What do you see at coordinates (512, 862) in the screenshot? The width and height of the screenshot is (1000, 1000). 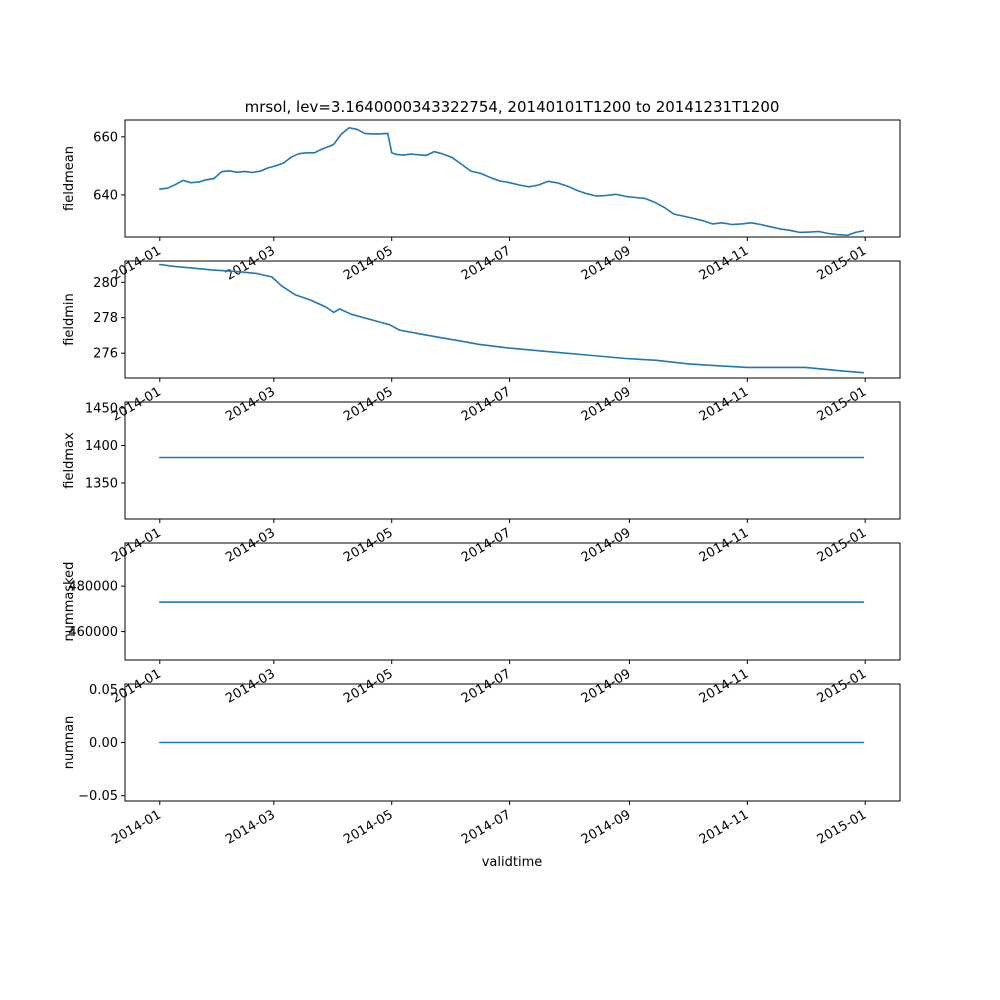 I see `x-axis-label: validtime` at bounding box center [512, 862].